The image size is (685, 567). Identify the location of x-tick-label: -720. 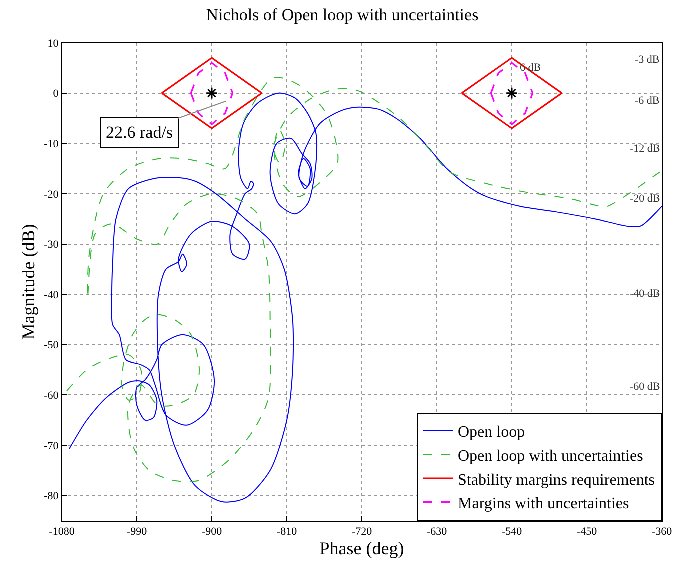
(362, 532).